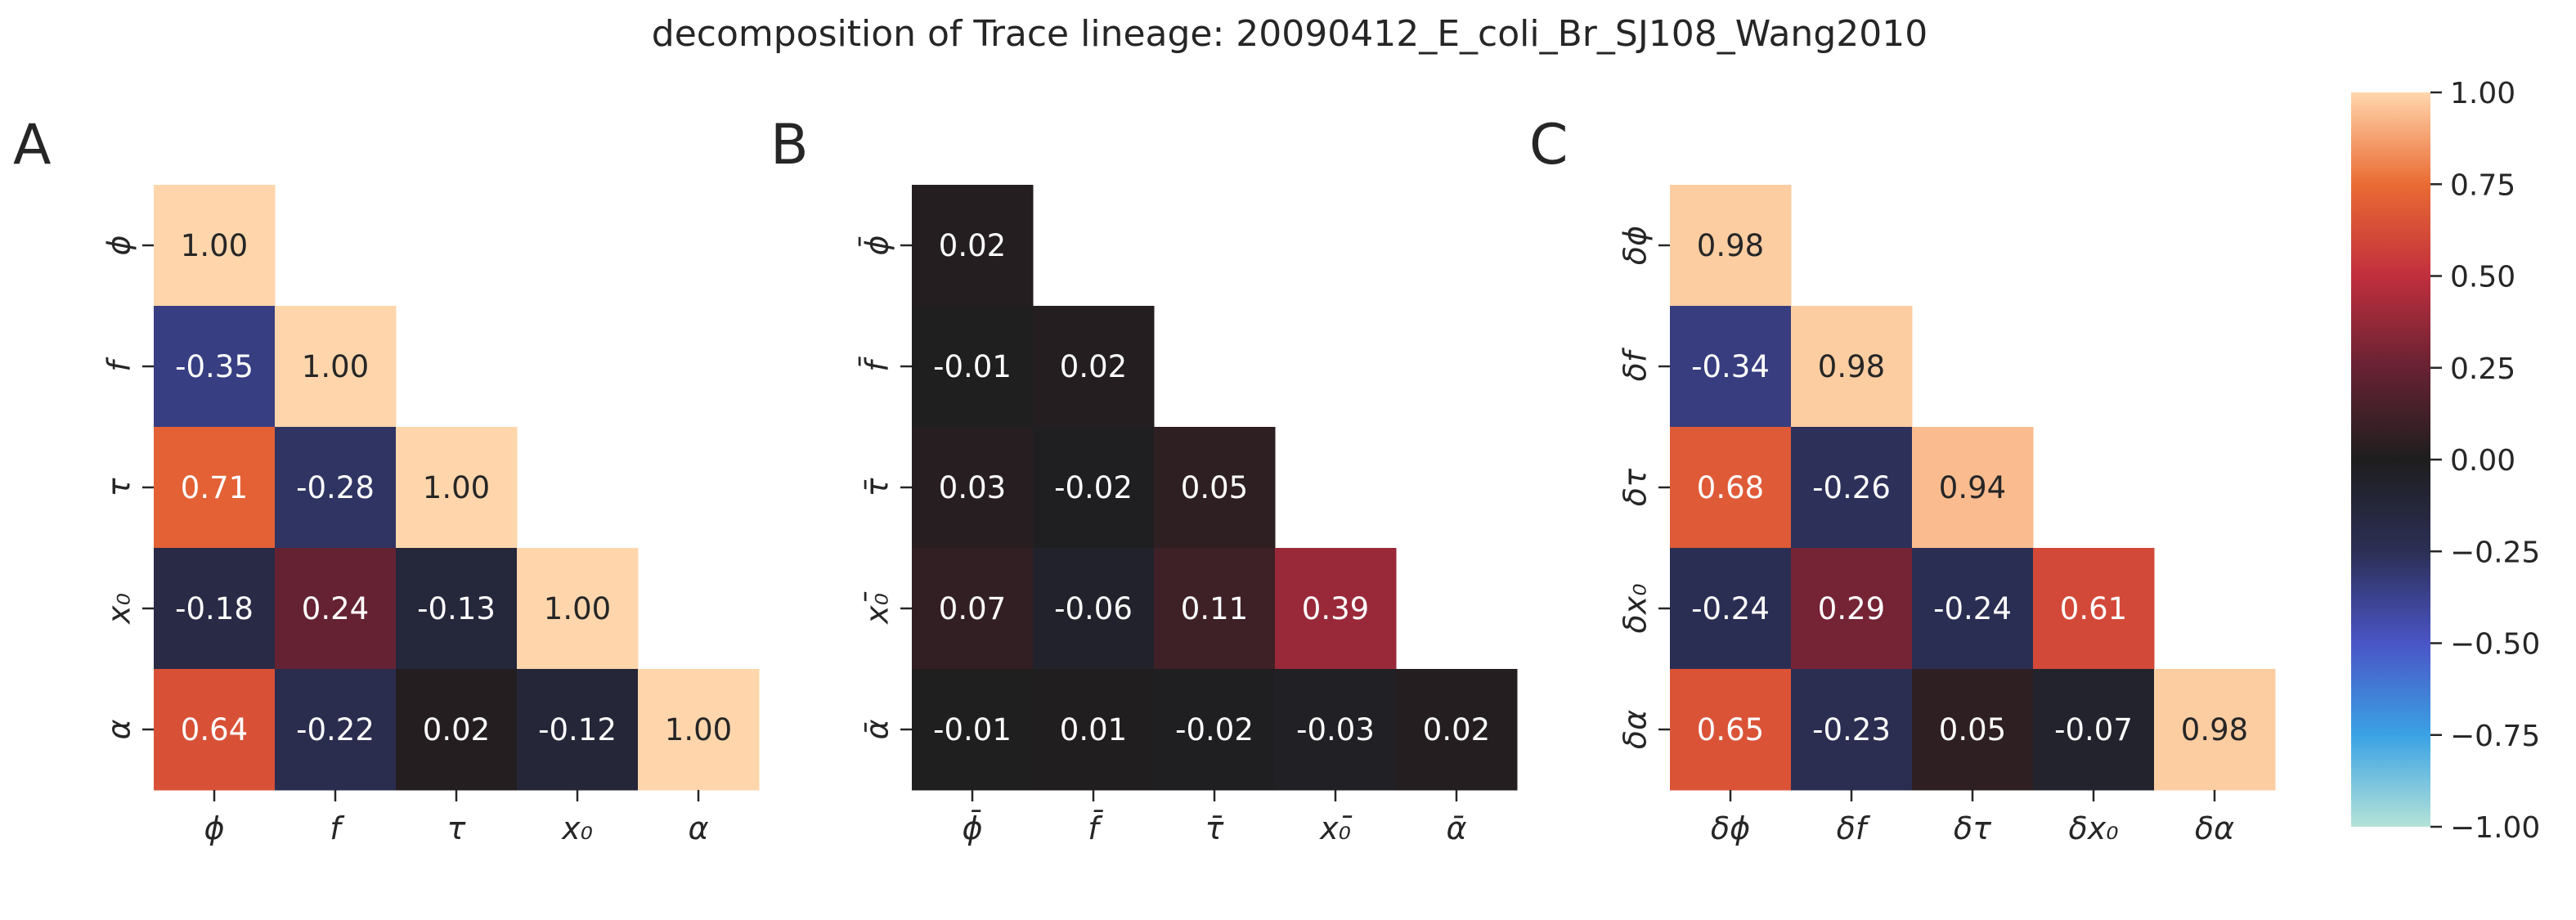  I want to click on y-tick-label: f, so click(119, 365).